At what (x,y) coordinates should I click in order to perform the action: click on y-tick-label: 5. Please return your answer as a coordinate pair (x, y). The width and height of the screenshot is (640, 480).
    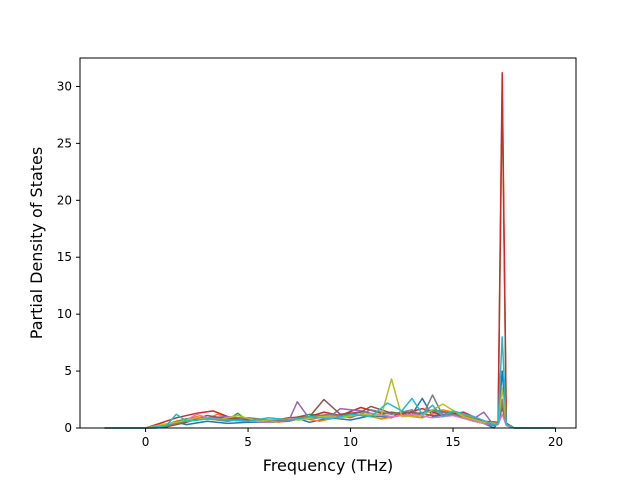
    Looking at the image, I should click on (68, 371).